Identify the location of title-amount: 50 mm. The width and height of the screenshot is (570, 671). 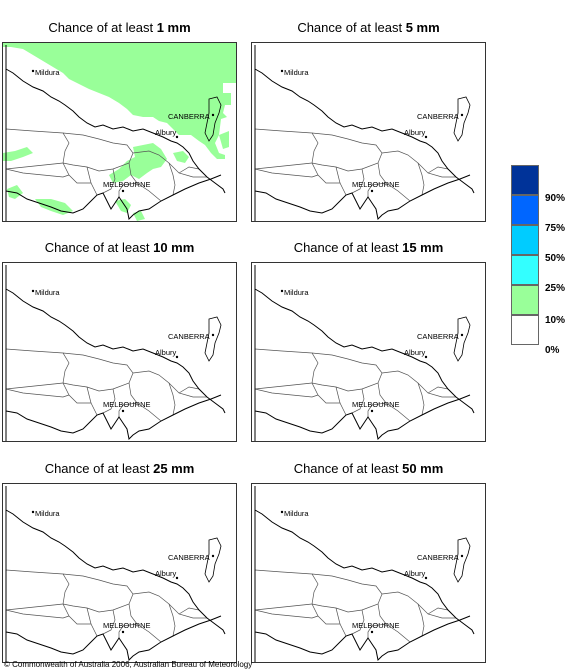
(423, 468).